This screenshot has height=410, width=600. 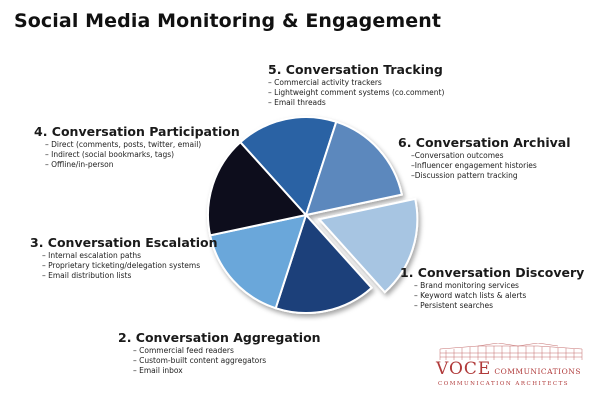 What do you see at coordinates (288, 166) in the screenshot?
I see `pie-slice-tracking` at bounding box center [288, 166].